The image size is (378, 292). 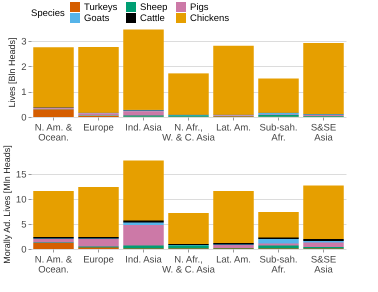 I want to click on y-axis-title: Morally Ad. Lives [Mln Heads], so click(x=7, y=204).